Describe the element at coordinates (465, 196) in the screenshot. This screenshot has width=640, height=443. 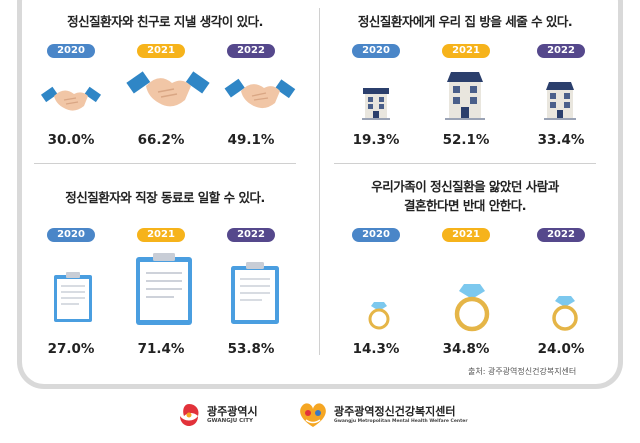
I see `panel-marriage-title: 우리가족이 정신질환을 앓았던 사람과 결혼한다면 반대 안한다.` at that location.